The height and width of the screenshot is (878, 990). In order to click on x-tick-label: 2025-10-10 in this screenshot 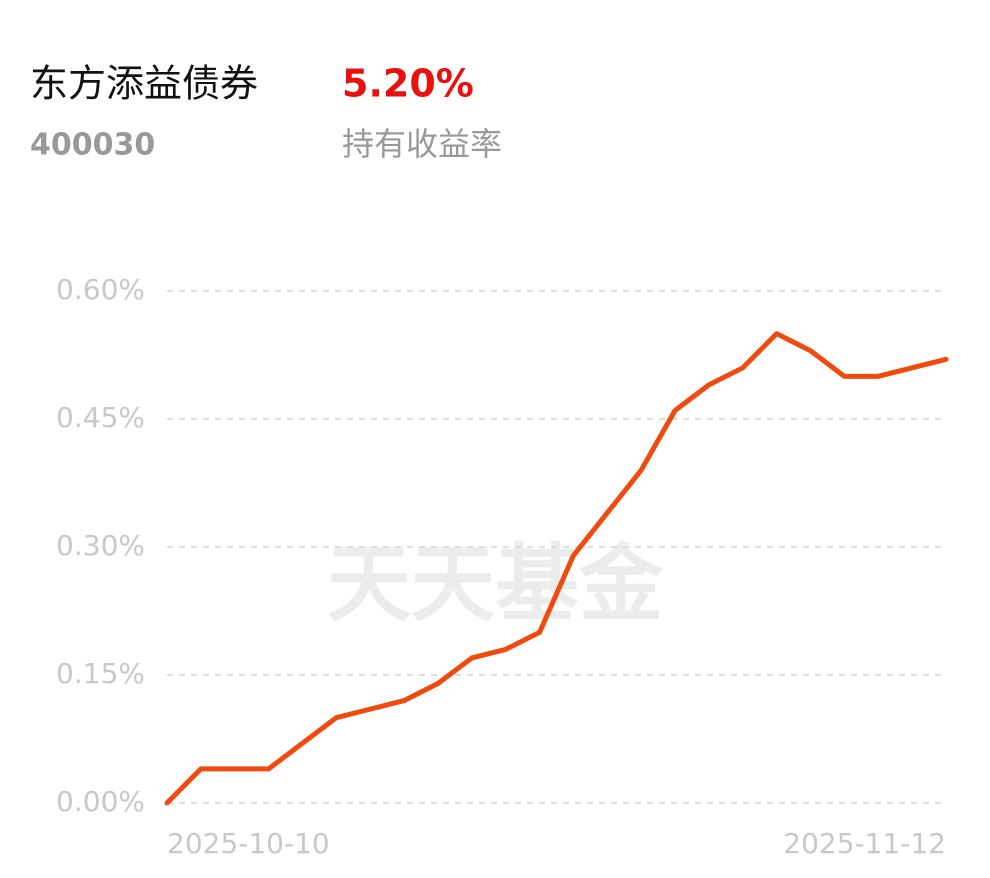, I will do `click(248, 843)`.